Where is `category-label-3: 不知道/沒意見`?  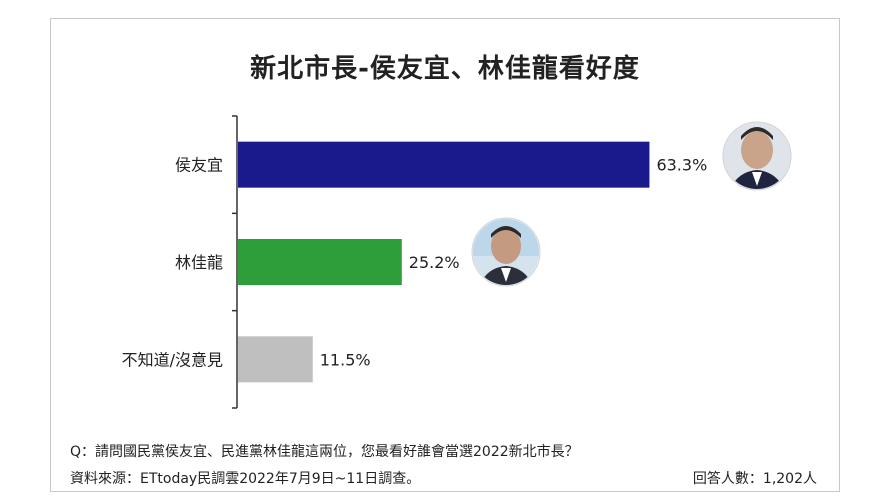
category-label-3: 不知道/沒意見 is located at coordinates (172, 359).